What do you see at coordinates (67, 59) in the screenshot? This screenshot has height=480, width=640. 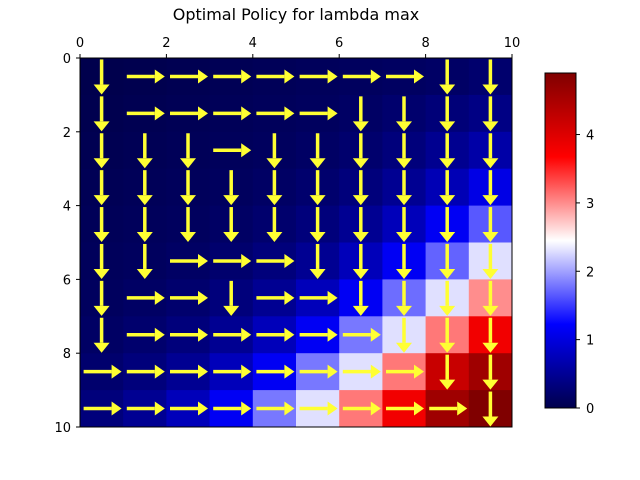 I see `y-tick-label: 0` at bounding box center [67, 59].